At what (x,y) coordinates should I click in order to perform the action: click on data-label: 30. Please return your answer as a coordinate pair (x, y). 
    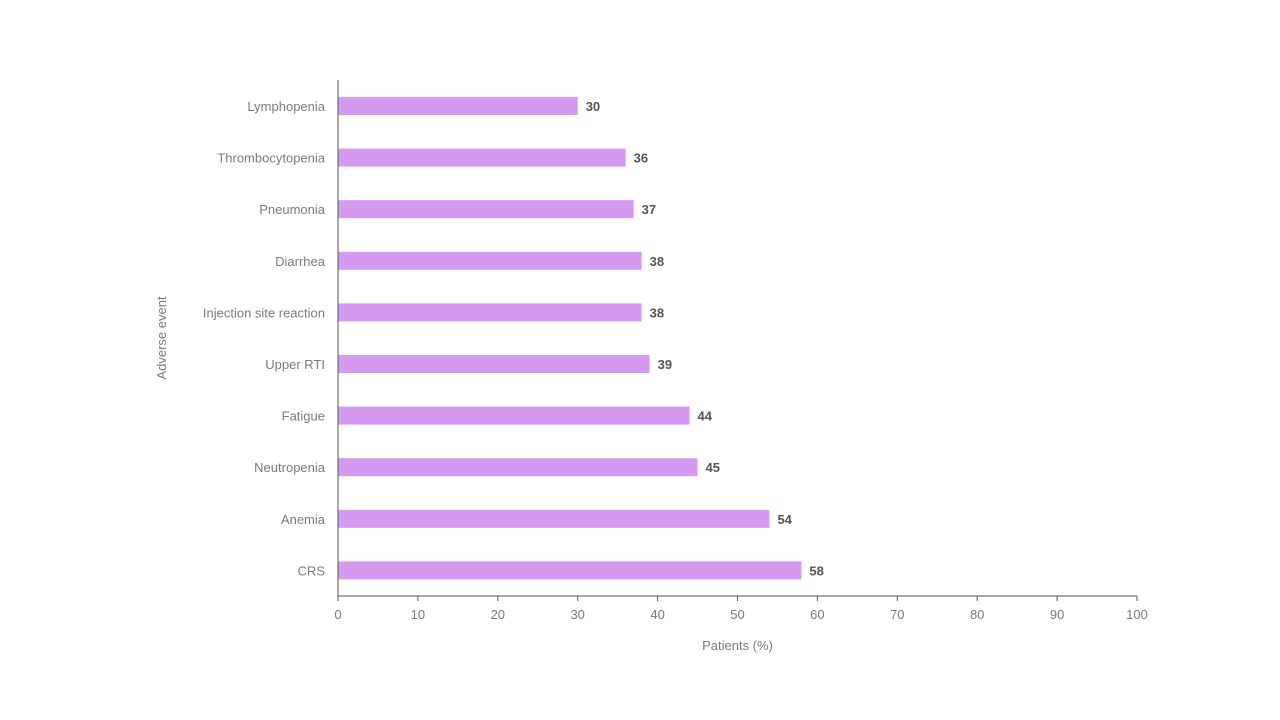
    Looking at the image, I should click on (593, 106).